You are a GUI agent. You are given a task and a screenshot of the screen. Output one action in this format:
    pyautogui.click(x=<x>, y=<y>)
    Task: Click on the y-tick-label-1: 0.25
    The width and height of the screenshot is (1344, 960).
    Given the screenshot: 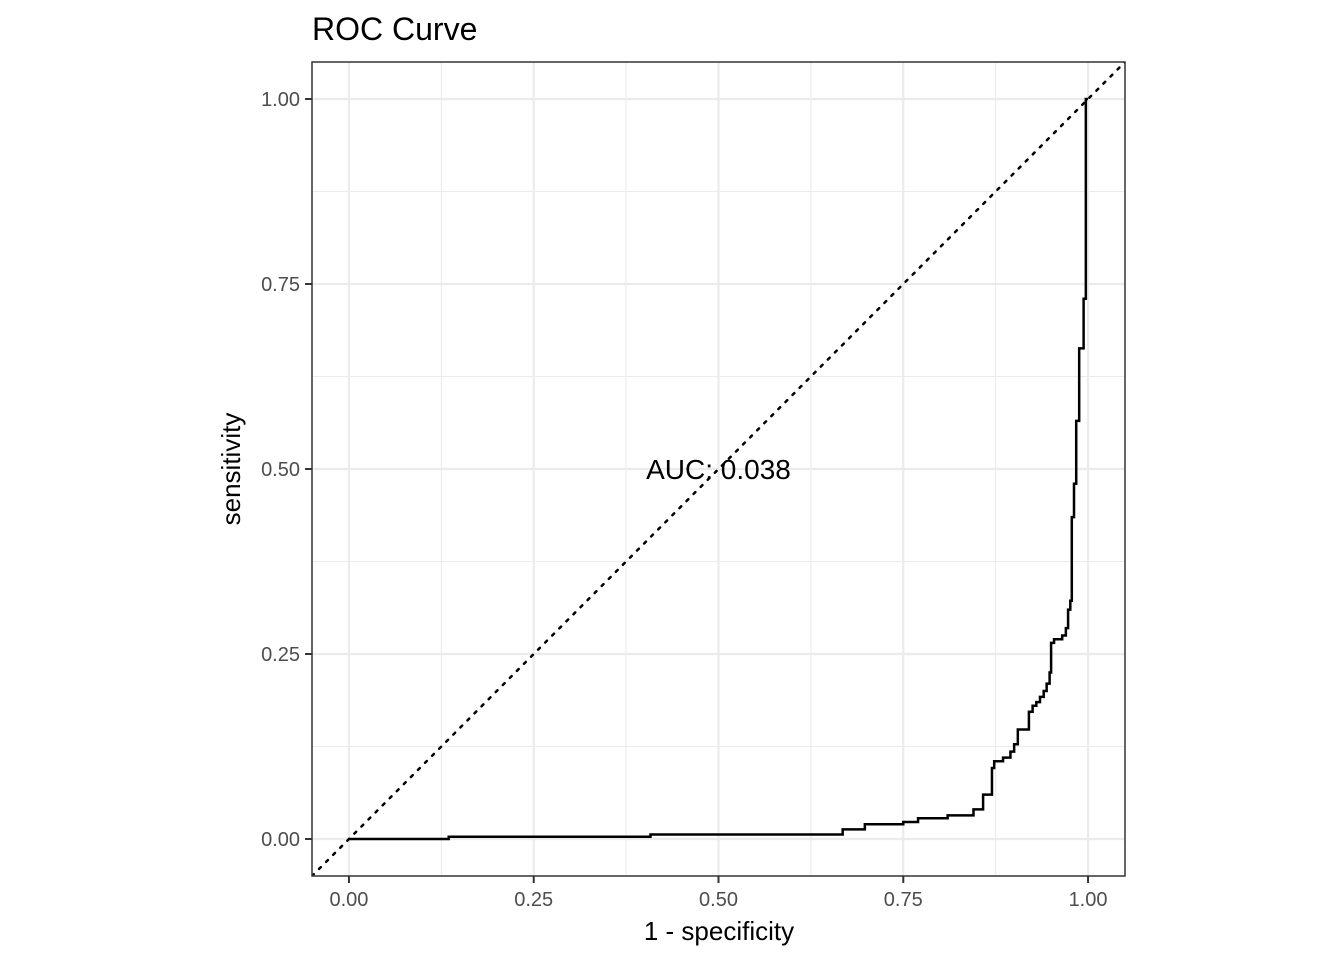 What is the action you would take?
    pyautogui.click(x=280, y=655)
    